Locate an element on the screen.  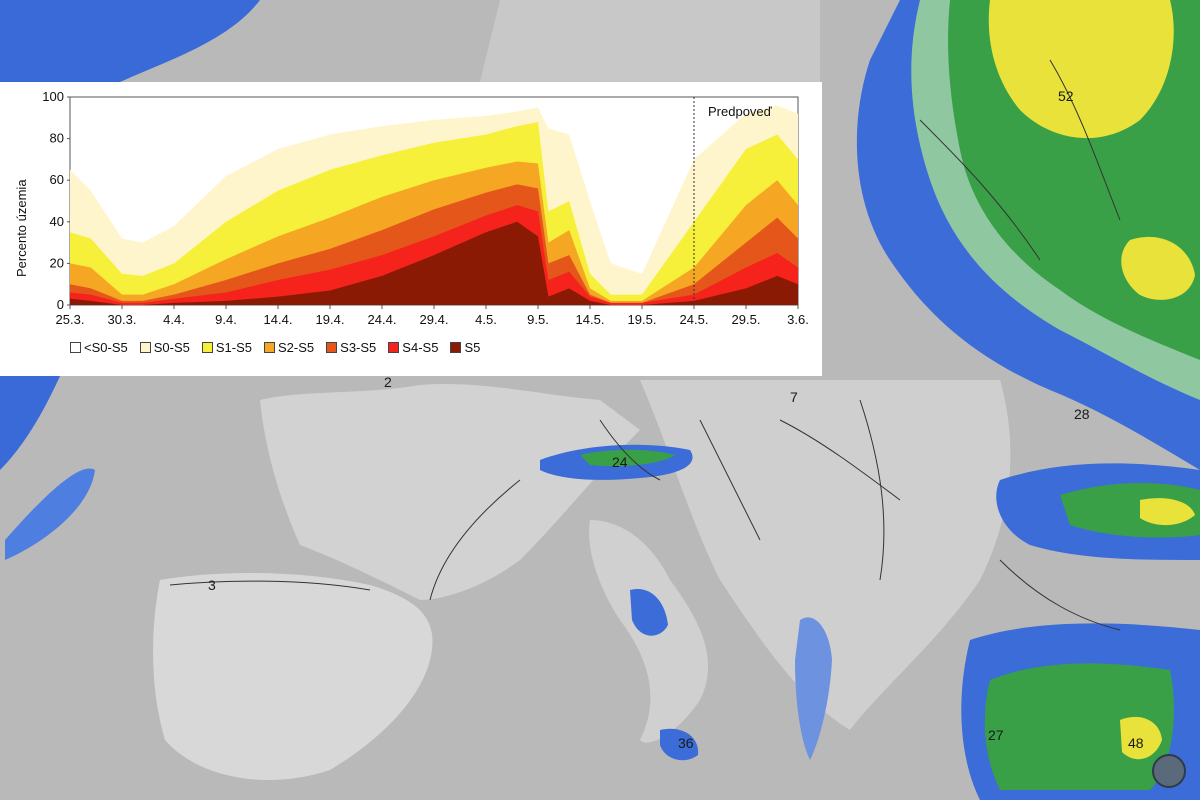
map-control-button is located at coordinates (1169, 771).